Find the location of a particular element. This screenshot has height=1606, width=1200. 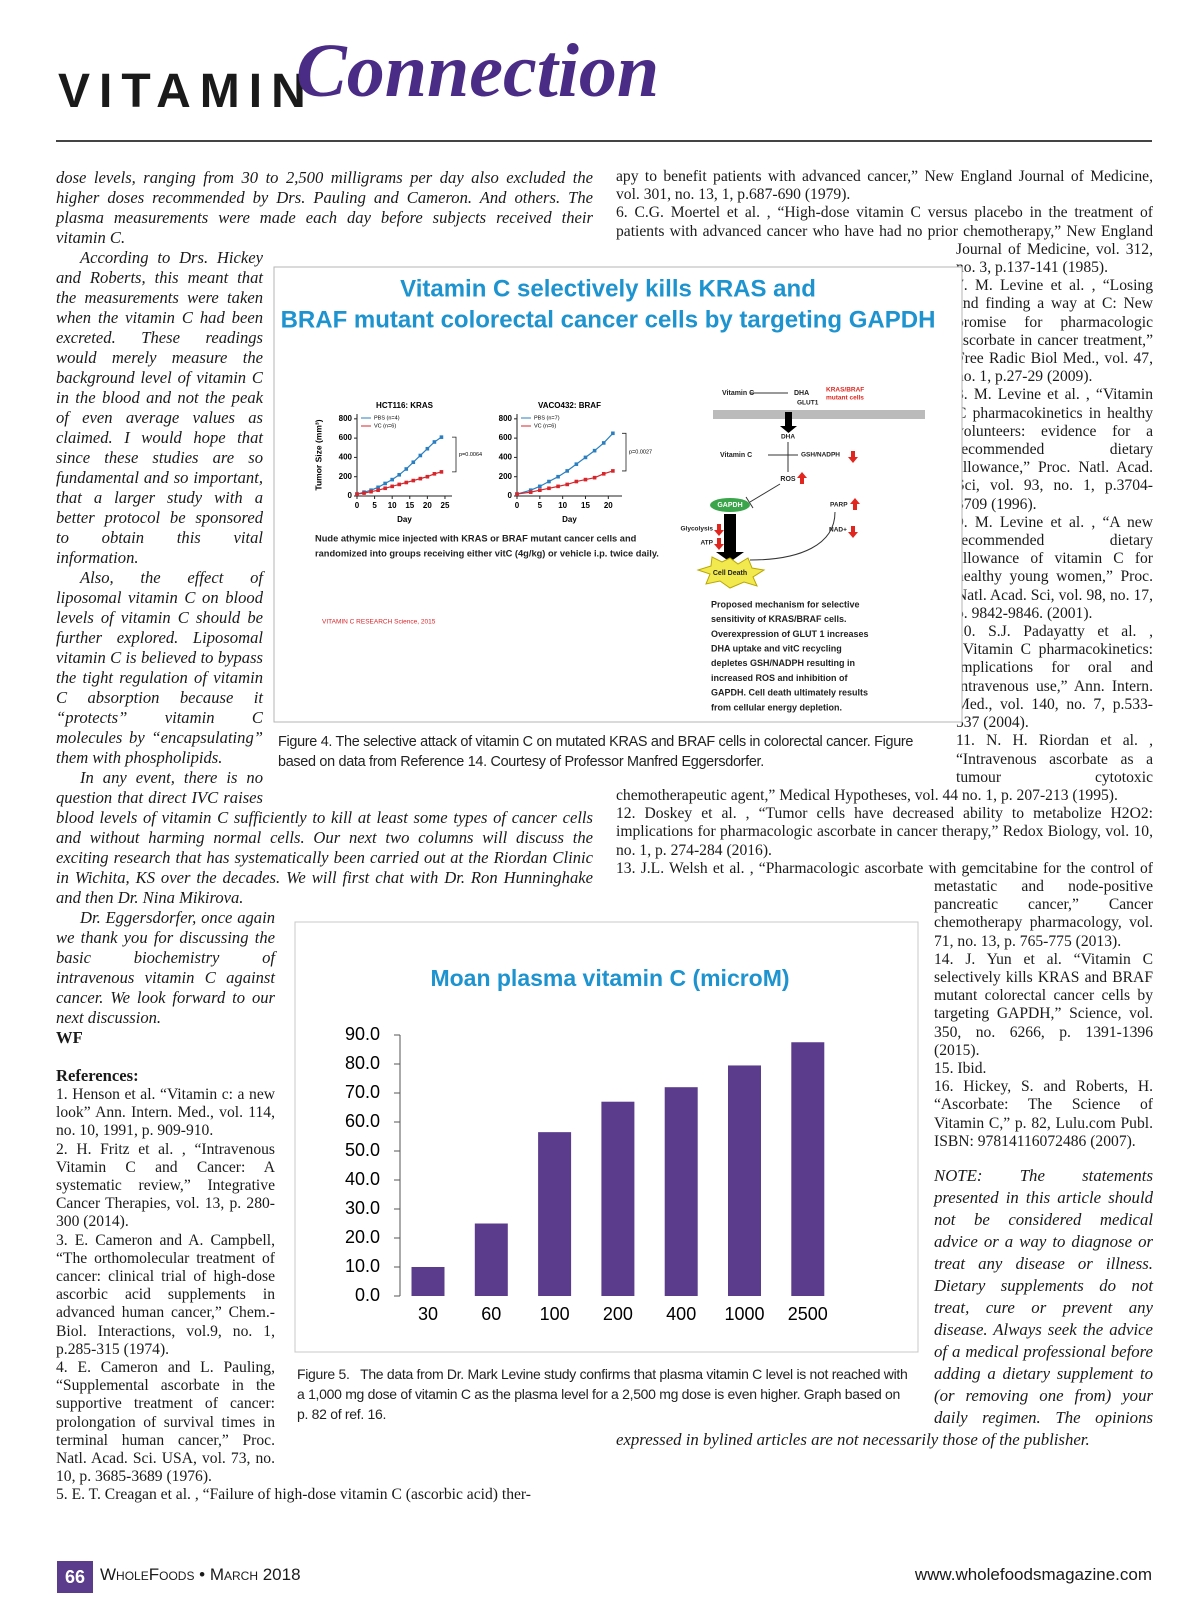

y-tick-label: 60.0 is located at coordinates (362, 1121).